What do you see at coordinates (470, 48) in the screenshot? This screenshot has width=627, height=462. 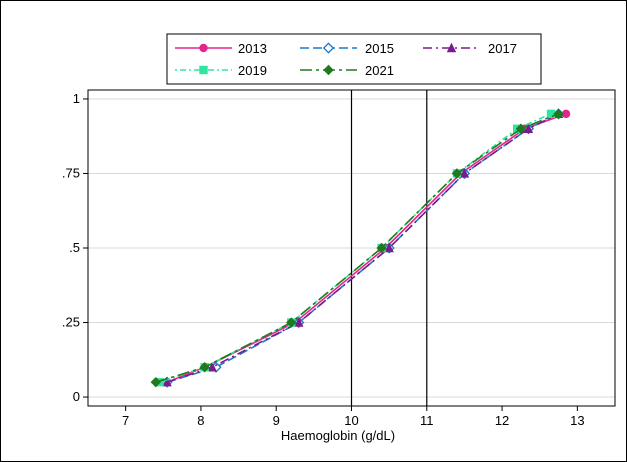 I see `legend-item-2017: 2017` at bounding box center [470, 48].